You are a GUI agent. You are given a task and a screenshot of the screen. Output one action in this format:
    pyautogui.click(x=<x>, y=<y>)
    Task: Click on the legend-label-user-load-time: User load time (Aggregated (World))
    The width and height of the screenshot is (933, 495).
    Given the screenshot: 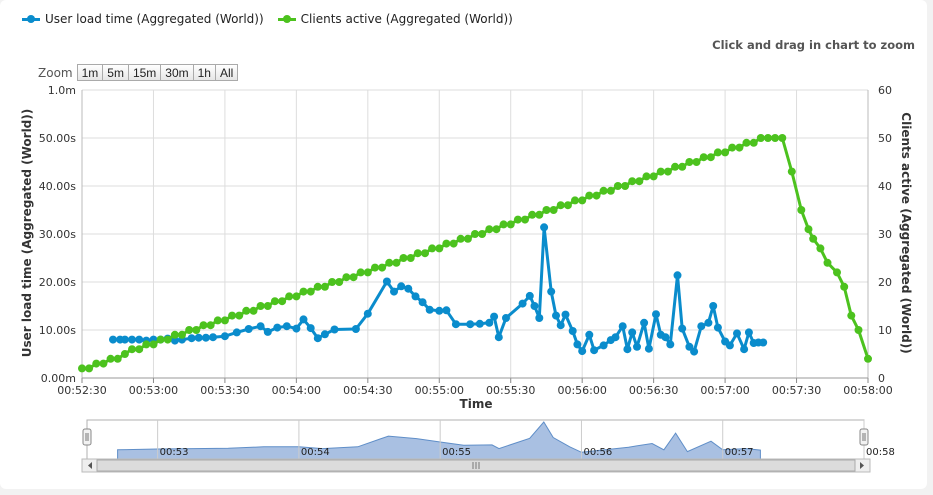 What is the action you would take?
    pyautogui.click(x=154, y=19)
    